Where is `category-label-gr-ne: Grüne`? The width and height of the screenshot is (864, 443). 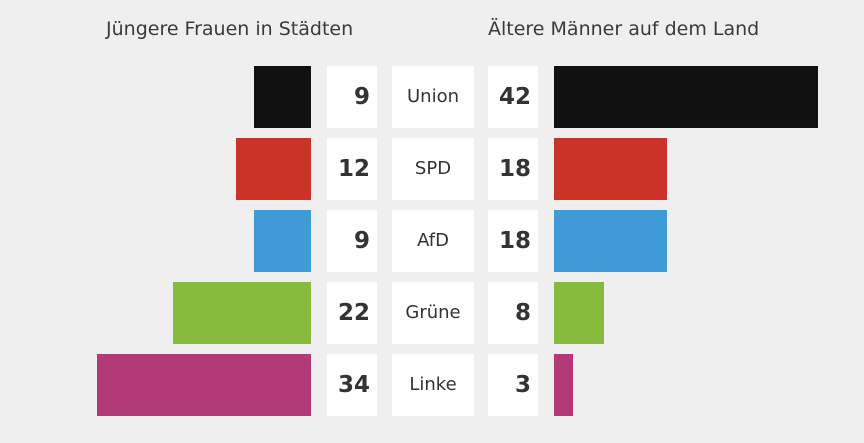 category-label-gr-ne: Grüne is located at coordinates (433, 313).